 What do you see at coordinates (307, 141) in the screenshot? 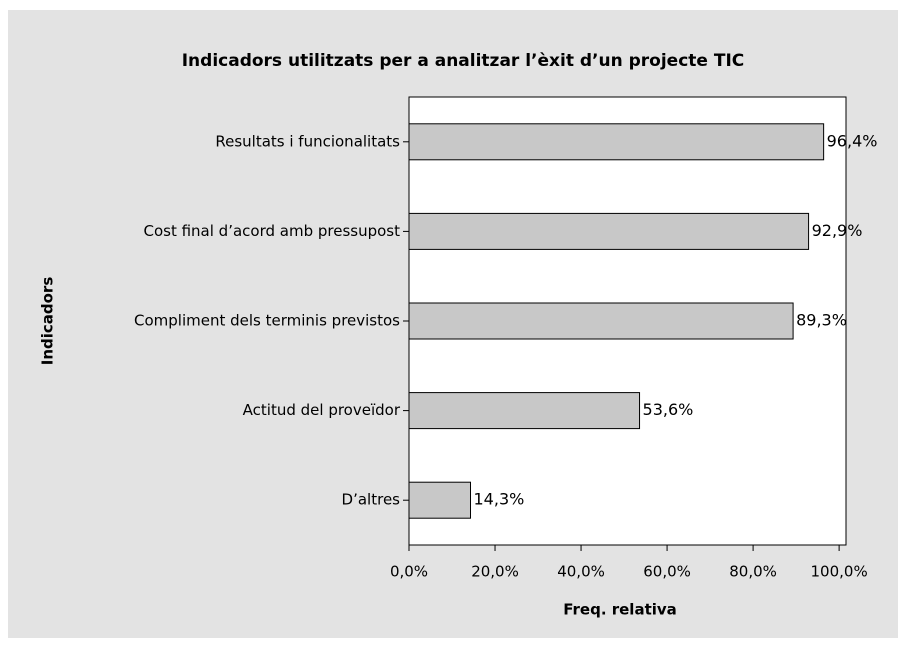
I see `y-tick-label: Resultats i funcionalitats` at bounding box center [307, 141].